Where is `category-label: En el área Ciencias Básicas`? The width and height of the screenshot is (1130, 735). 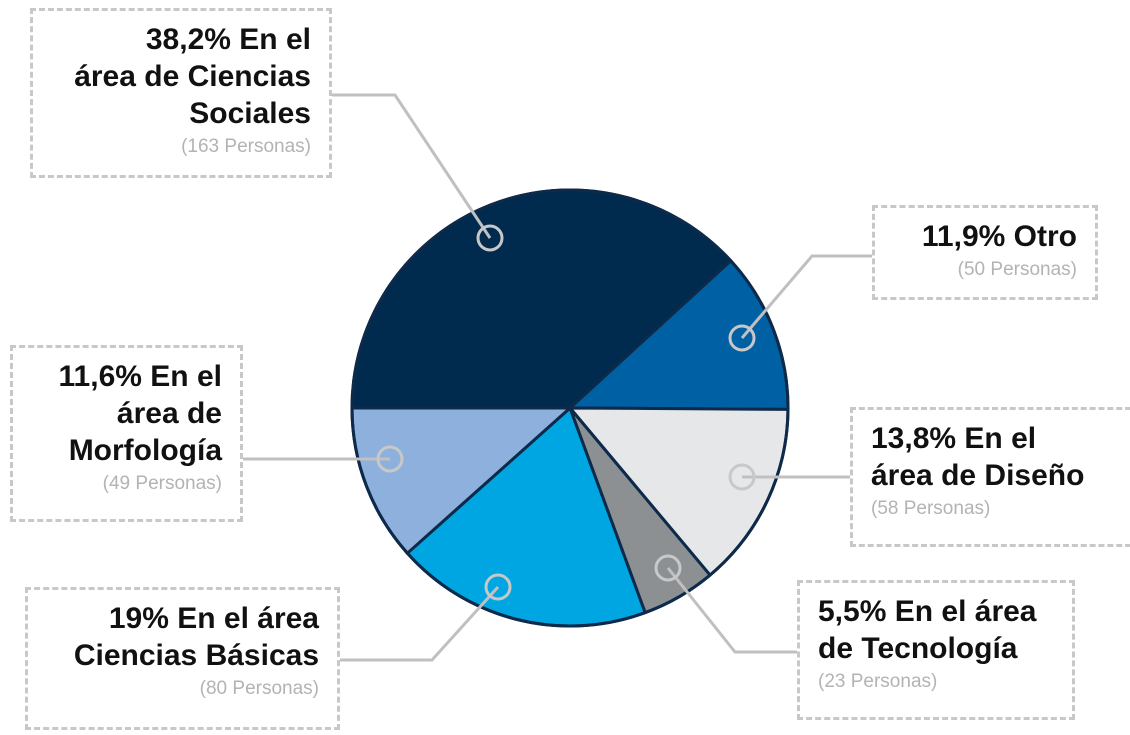
category-label: En el área Ciencias Básicas is located at coordinates (196, 637).